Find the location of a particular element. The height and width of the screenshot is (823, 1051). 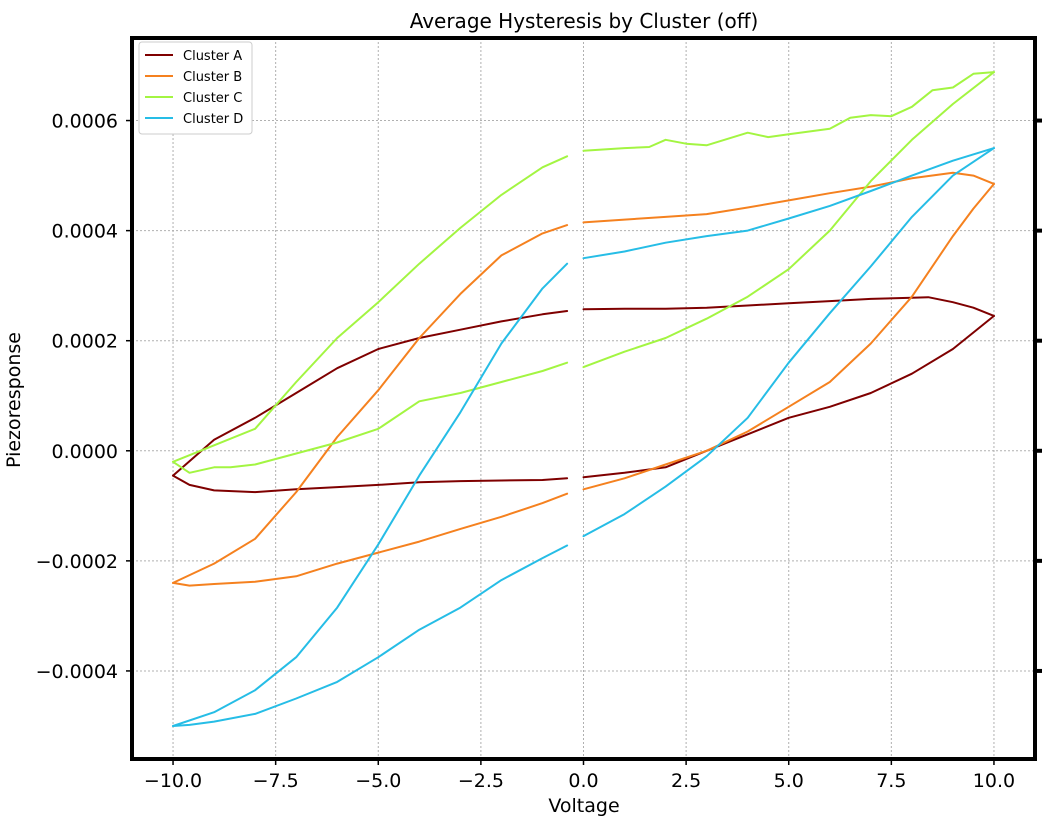

y-tick-label: −0.0004 is located at coordinates (77, 672).